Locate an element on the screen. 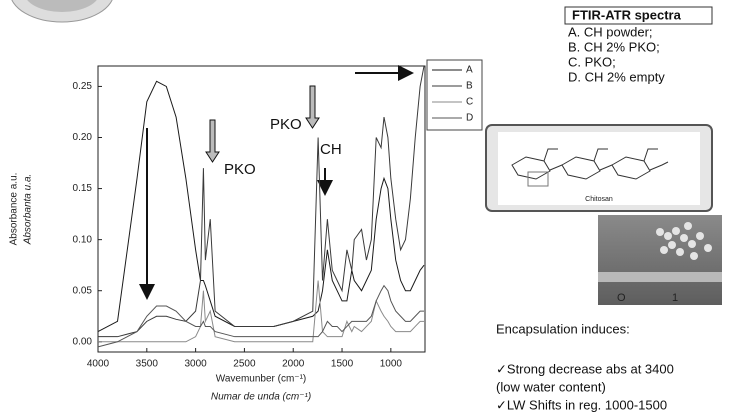  y-axis-title-alt: Absorbanta u.a. is located at coordinates (28, 210).